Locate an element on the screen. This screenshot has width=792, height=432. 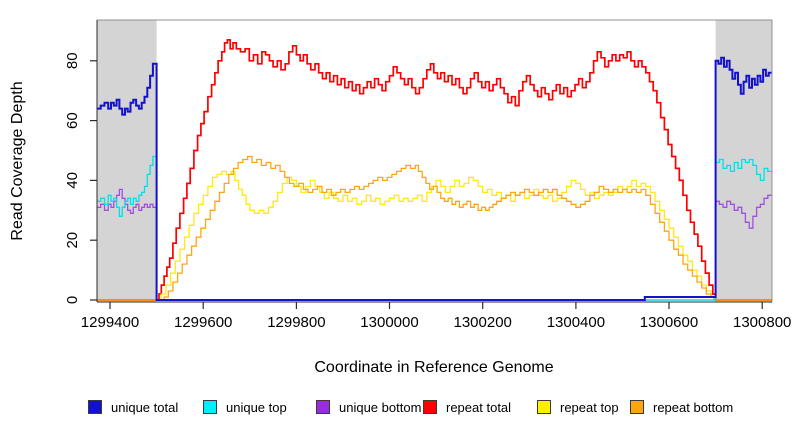
legend-item-unique-top: unique top is located at coordinates (245, 407).